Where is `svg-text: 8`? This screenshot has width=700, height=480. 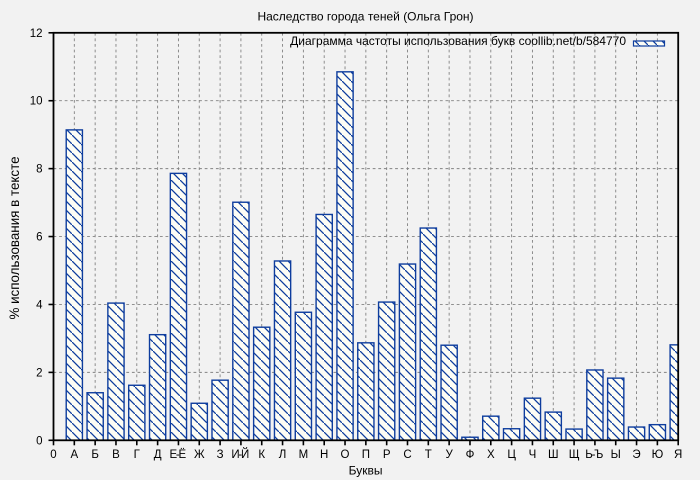
svg-text: 8 is located at coordinates (39, 170).